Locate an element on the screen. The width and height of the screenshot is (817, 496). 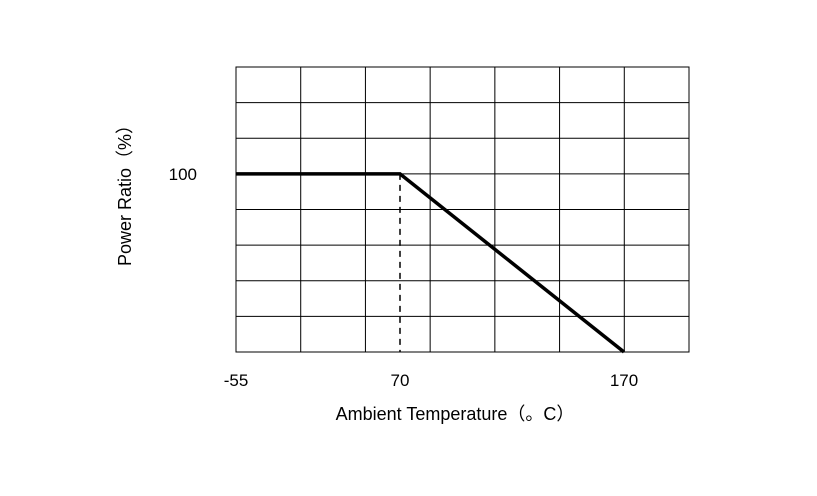
x-tick-label: 70 is located at coordinates (400, 380).